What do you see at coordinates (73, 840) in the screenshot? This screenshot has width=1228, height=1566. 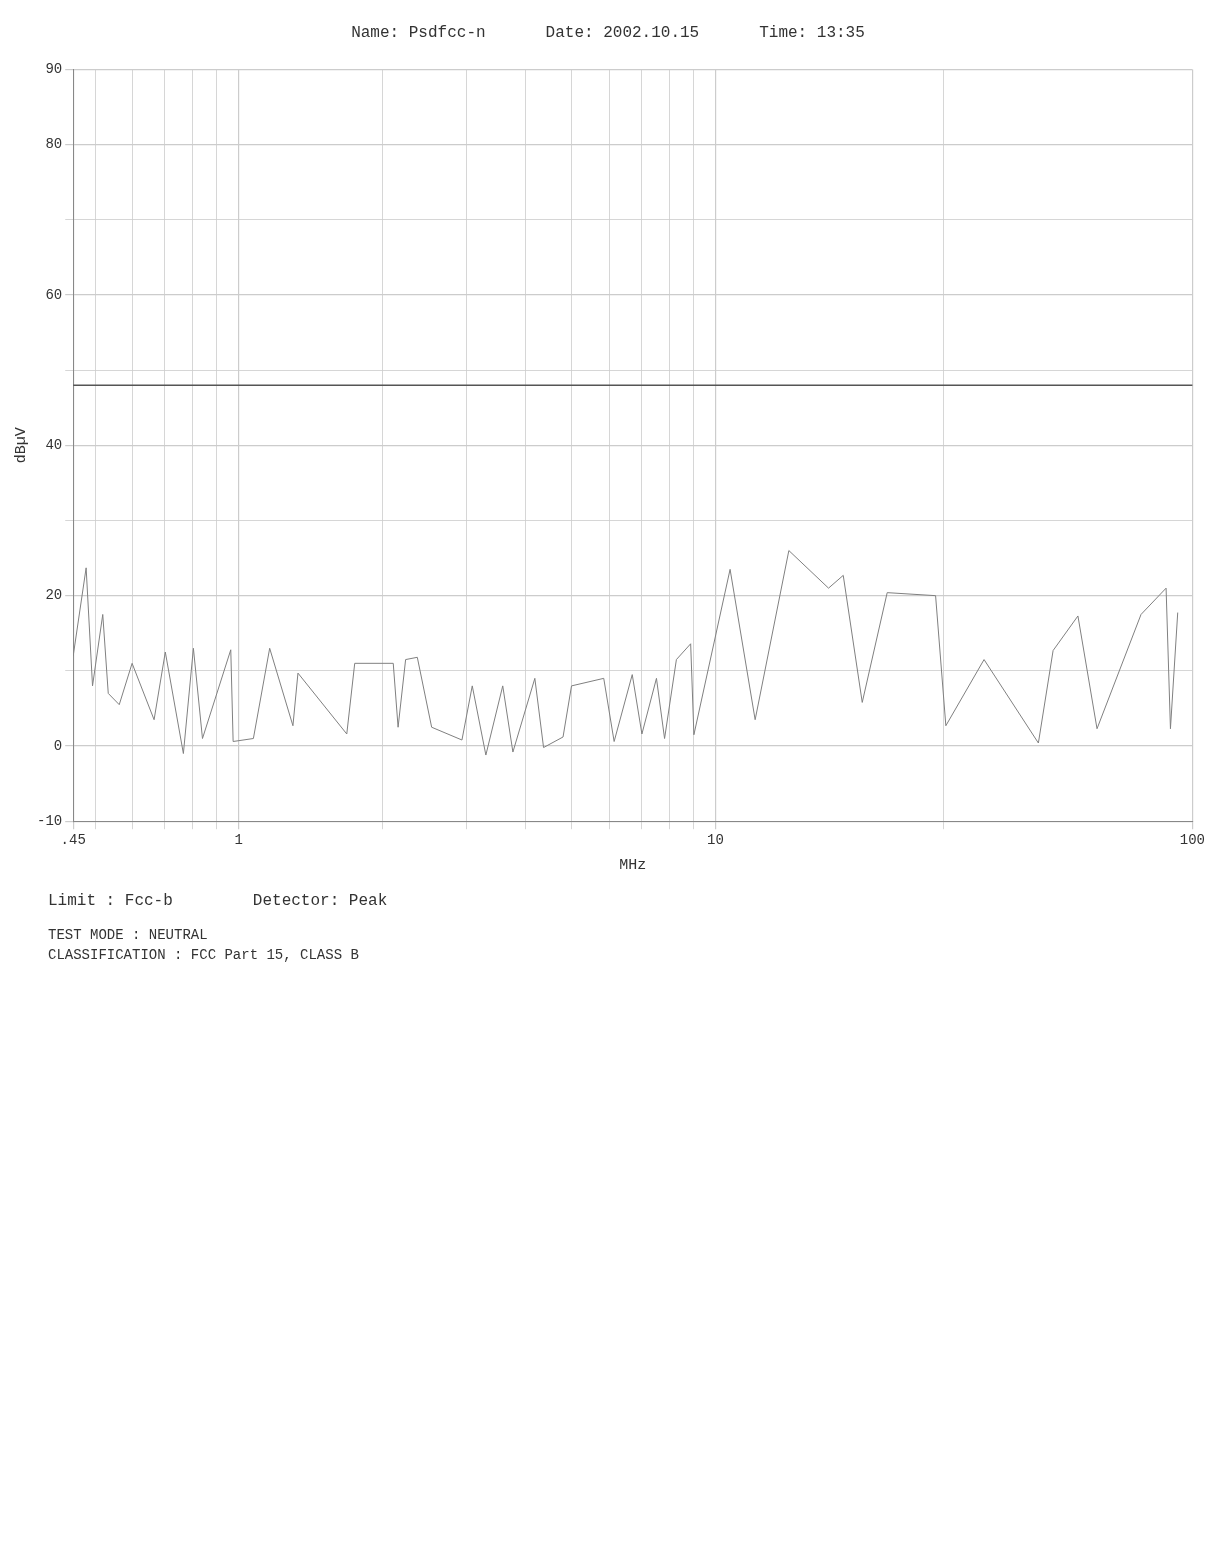 I see `x-tick-label: .45` at bounding box center [73, 840].